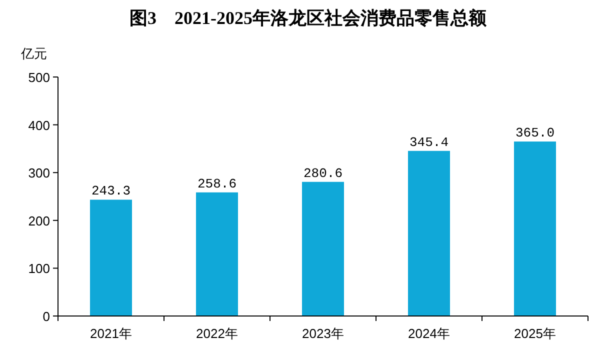 The height and width of the screenshot is (362, 596). What do you see at coordinates (111, 191) in the screenshot?
I see `data-label: 243.3` at bounding box center [111, 191].